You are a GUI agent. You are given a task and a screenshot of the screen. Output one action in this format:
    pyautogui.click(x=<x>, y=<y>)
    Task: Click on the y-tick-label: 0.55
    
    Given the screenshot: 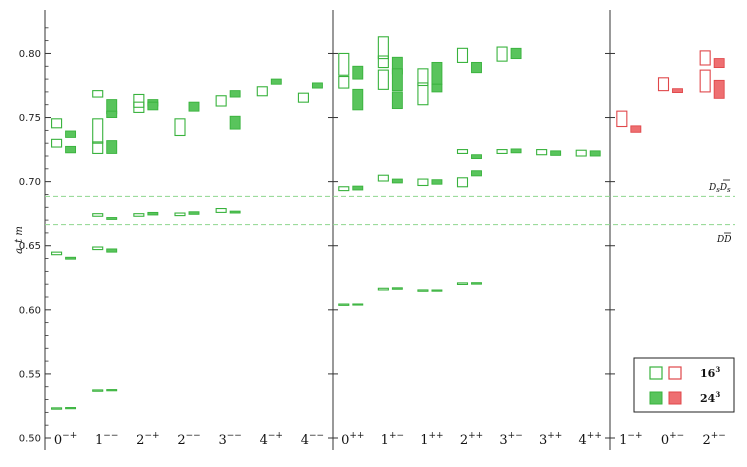 What is the action you would take?
    pyautogui.click(x=30, y=374)
    